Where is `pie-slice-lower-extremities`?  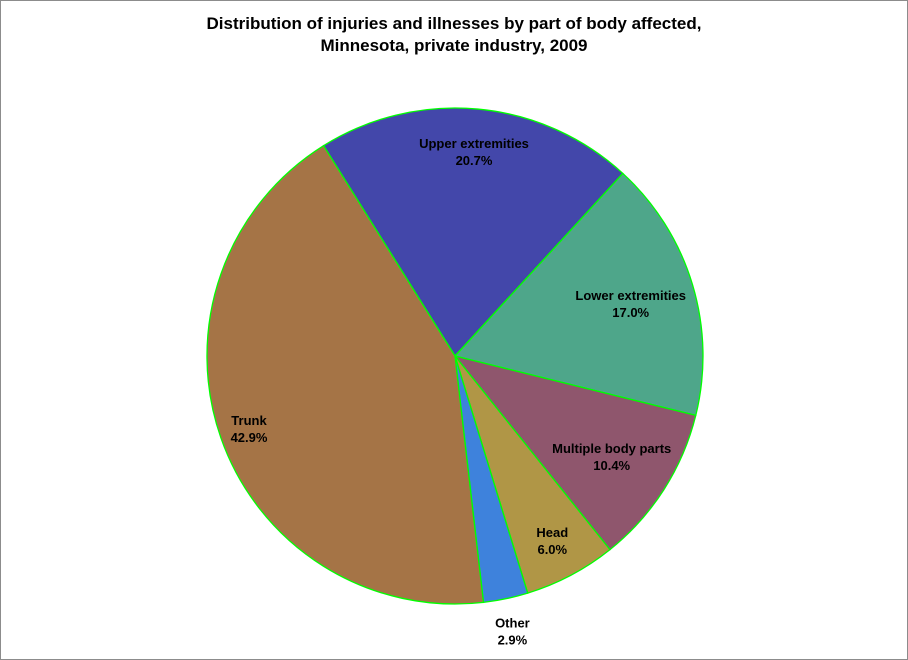
pie-slice-lower-extremities is located at coordinates (578, 294).